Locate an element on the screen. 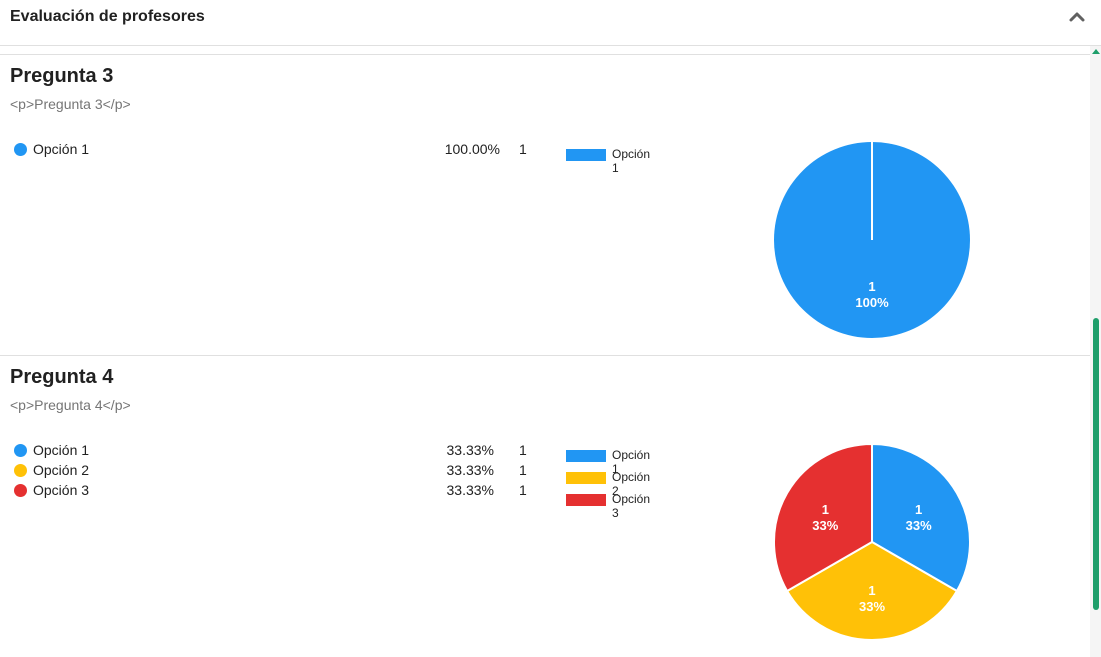 The image size is (1101, 657). option-row: Opción 1 33.33% 1 is located at coordinates (274, 452).